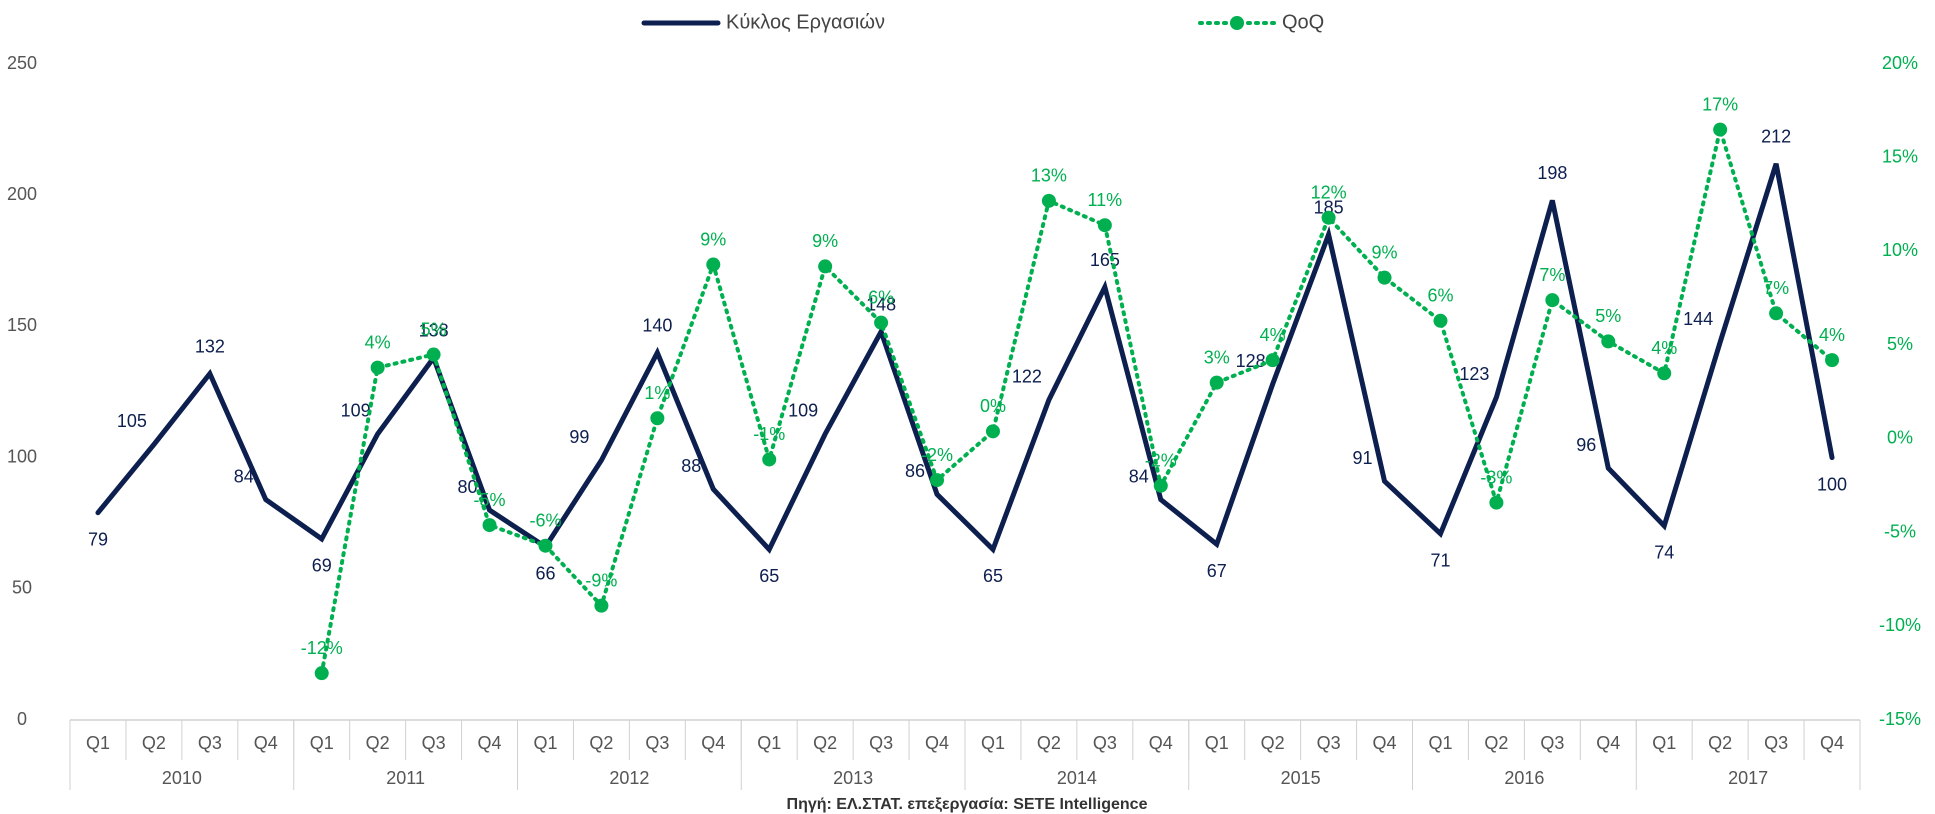 This screenshot has width=1935, height=814. What do you see at coordinates (210, 346) in the screenshot?
I see `data-label: 132` at bounding box center [210, 346].